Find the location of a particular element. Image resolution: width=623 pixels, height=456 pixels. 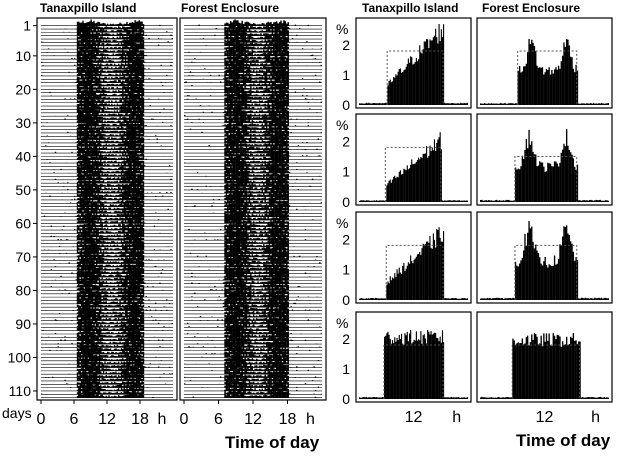

profile-y-tick-label: 1 is located at coordinates (346, 369).